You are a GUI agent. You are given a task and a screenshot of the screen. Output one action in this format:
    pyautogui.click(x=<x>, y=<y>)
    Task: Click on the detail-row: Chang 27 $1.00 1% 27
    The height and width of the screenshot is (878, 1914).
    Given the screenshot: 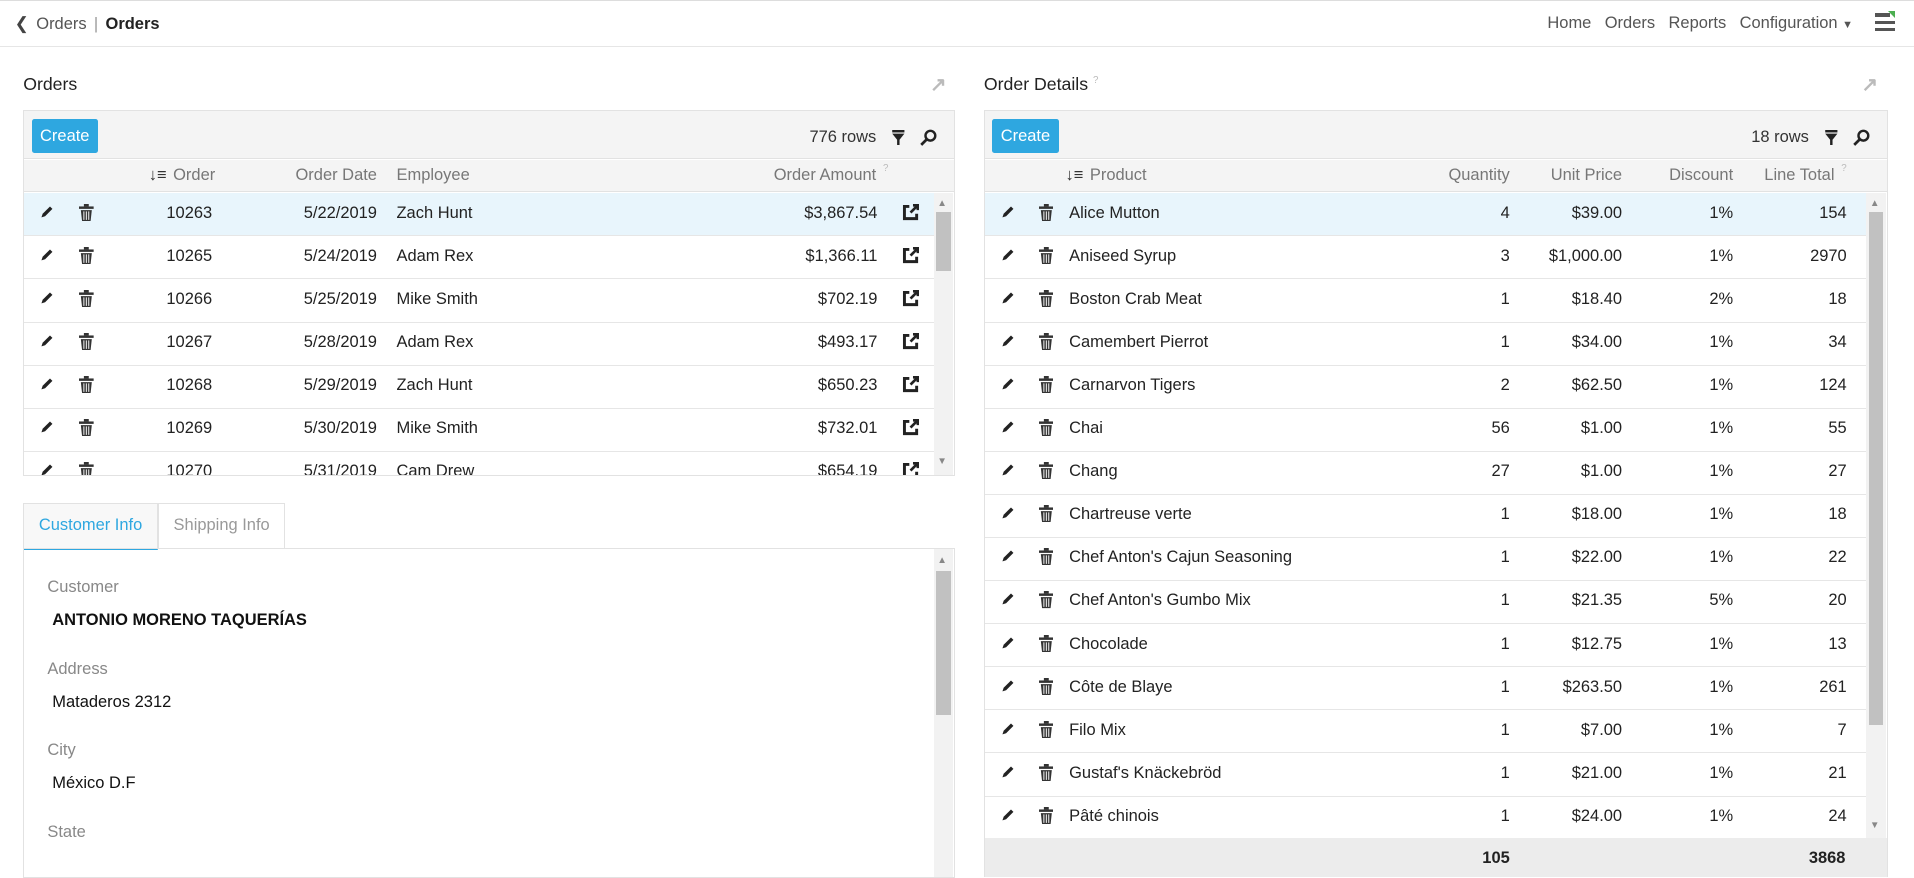 What is the action you would take?
    pyautogui.click(x=1425, y=473)
    